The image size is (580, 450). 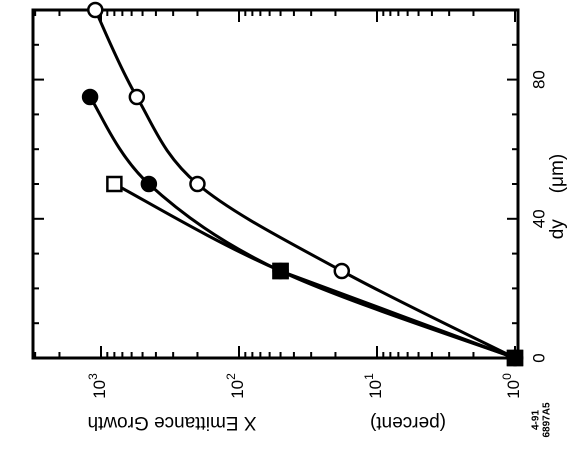 I want to click on log-tick-label: 10¹, so click(x=373, y=386).